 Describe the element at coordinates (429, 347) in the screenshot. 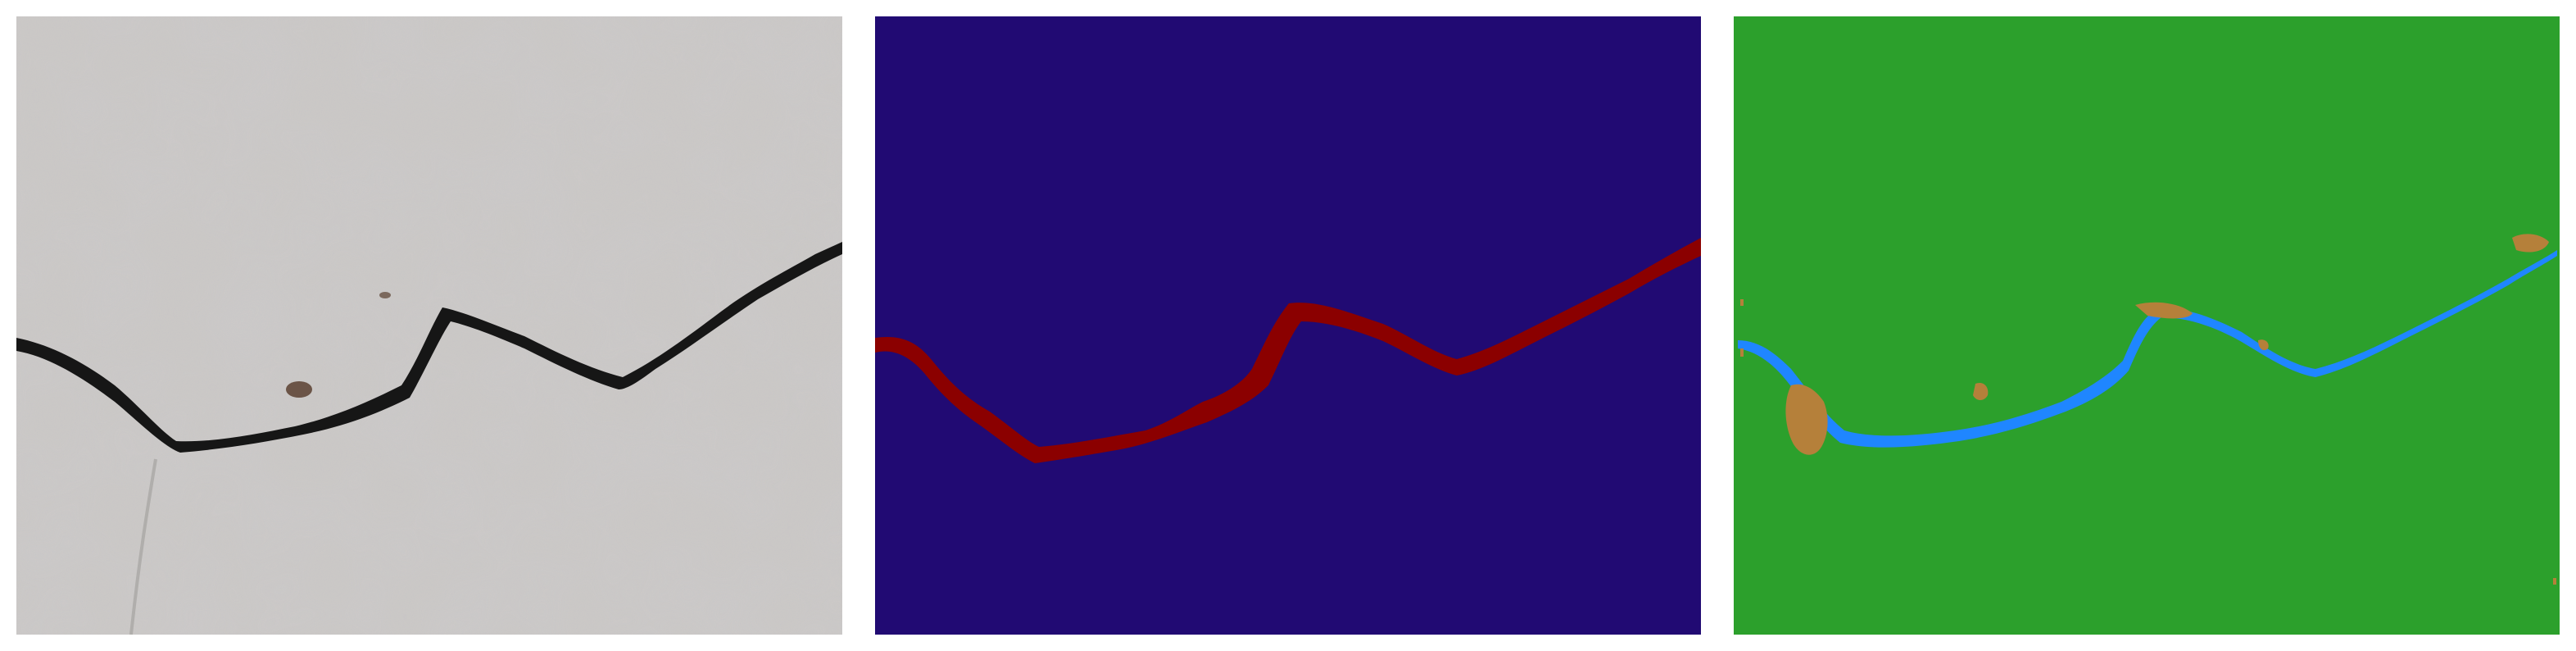

I see `main-crack` at that location.